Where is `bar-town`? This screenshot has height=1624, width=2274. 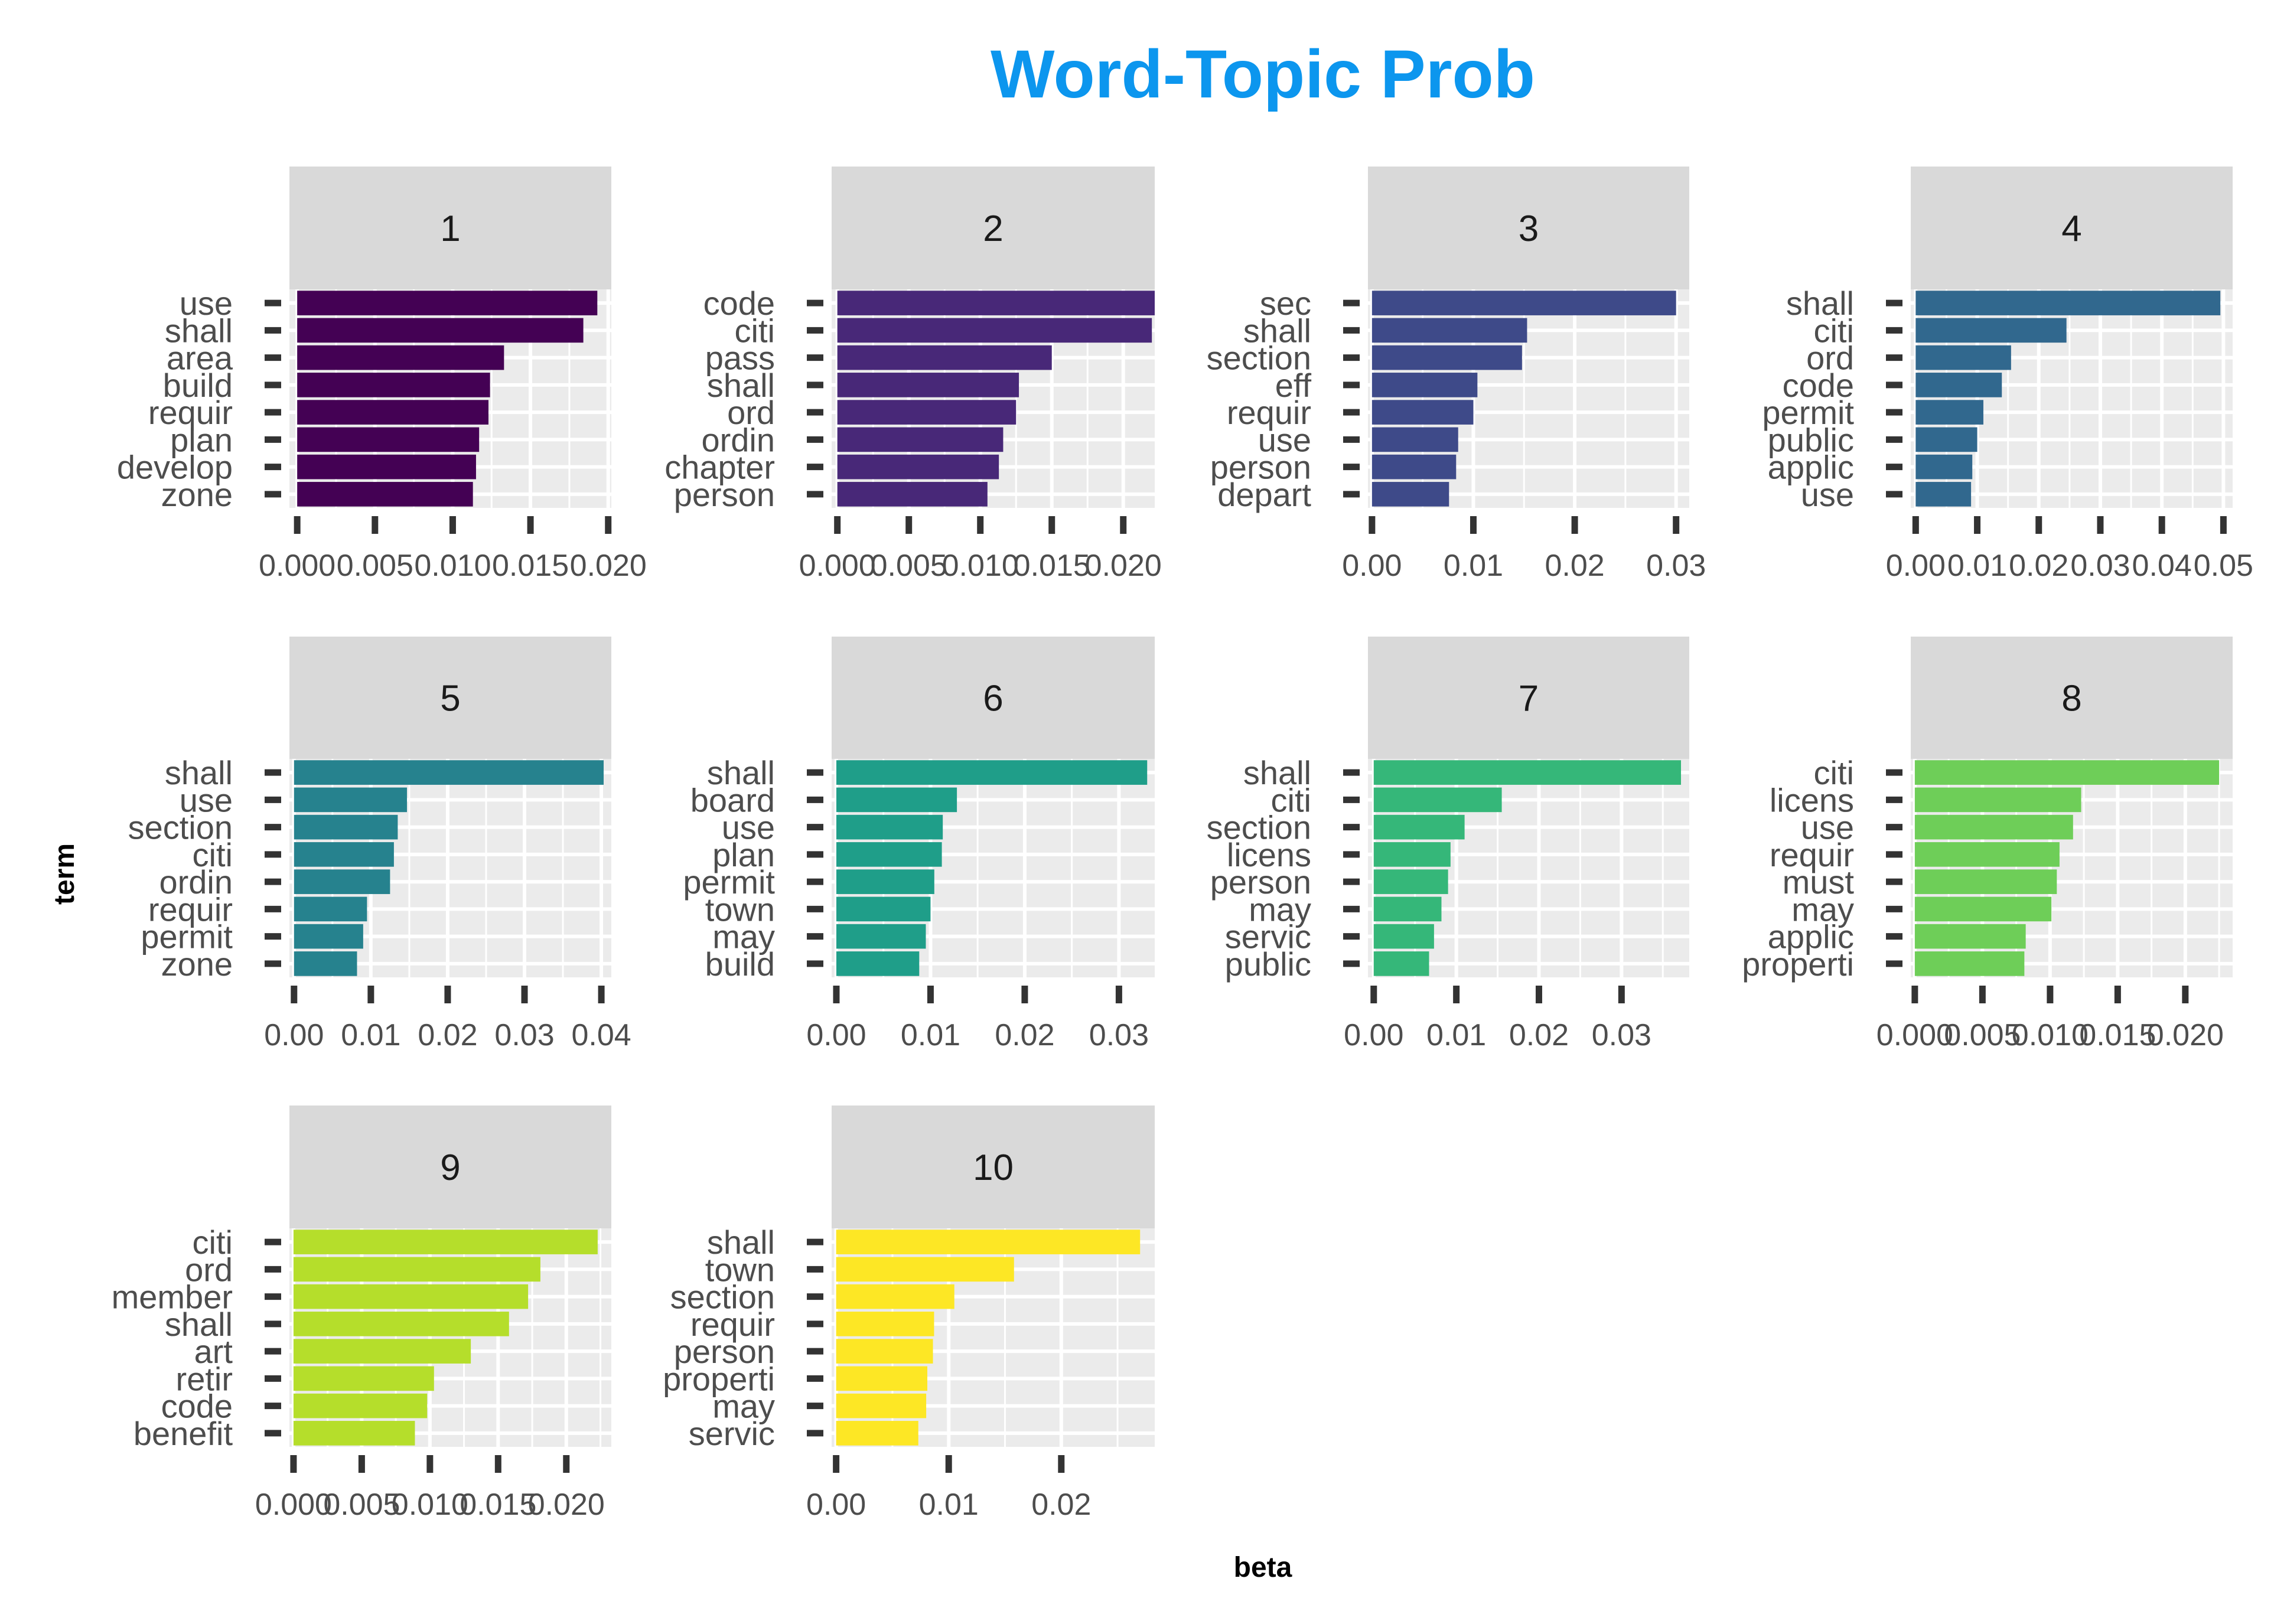 bar-town is located at coordinates (883, 909).